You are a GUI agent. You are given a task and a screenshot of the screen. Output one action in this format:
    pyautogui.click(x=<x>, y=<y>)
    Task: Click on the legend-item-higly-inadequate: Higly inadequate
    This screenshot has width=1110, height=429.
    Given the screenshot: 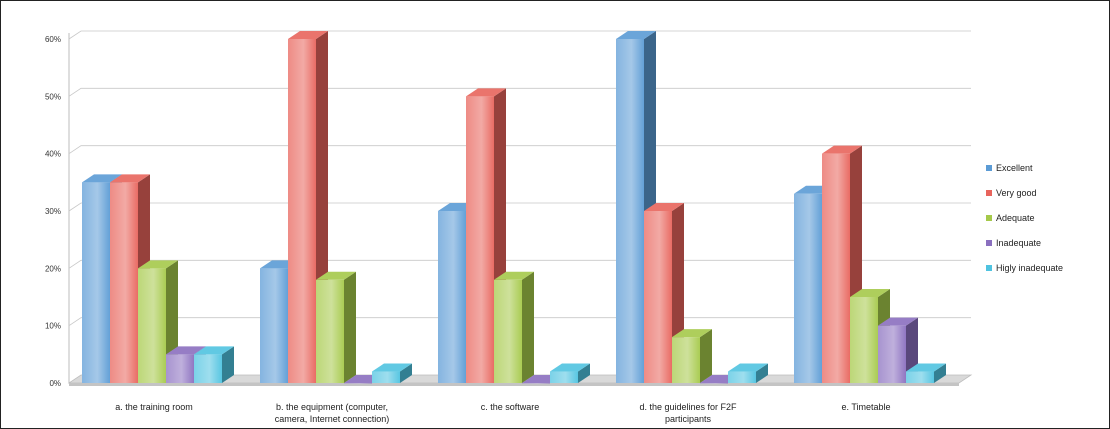 What is the action you would take?
    pyautogui.click(x=1024, y=268)
    